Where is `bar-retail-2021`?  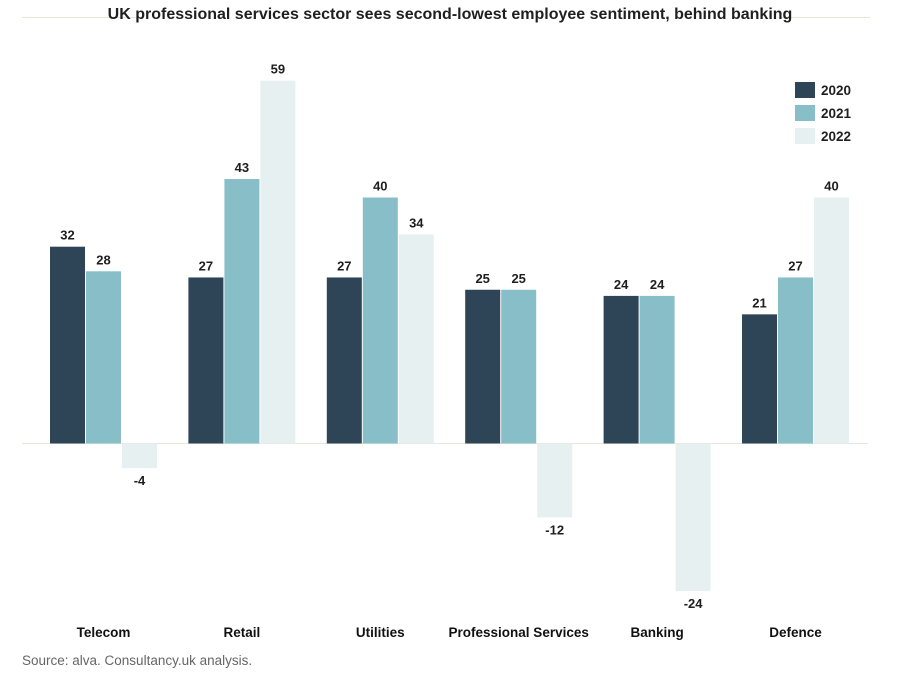 bar-retail-2021 is located at coordinates (242, 311).